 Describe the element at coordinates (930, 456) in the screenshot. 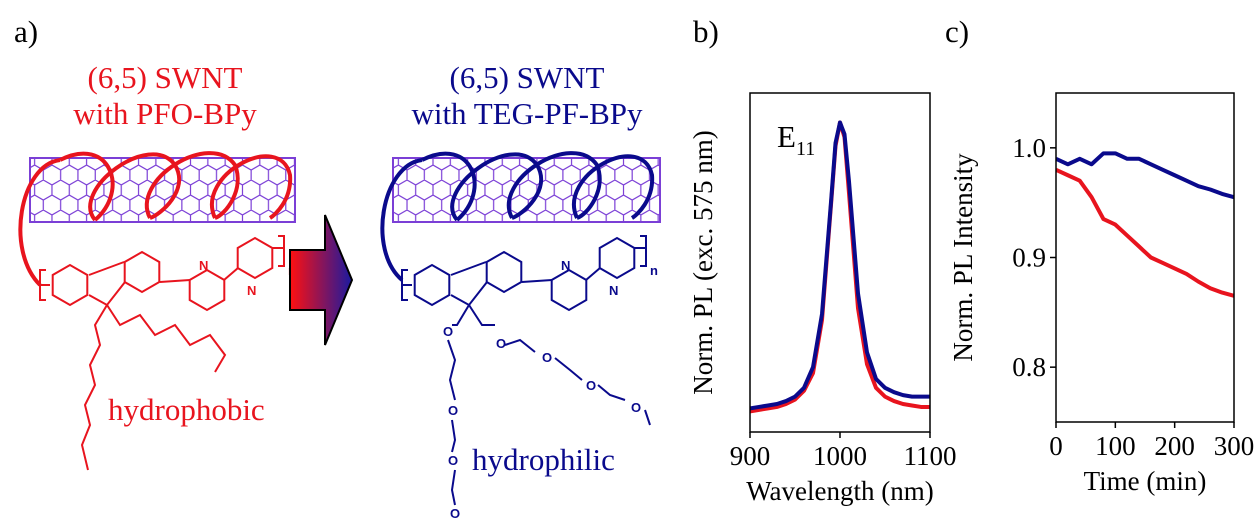

I see `x-tick-label: 1100` at that location.